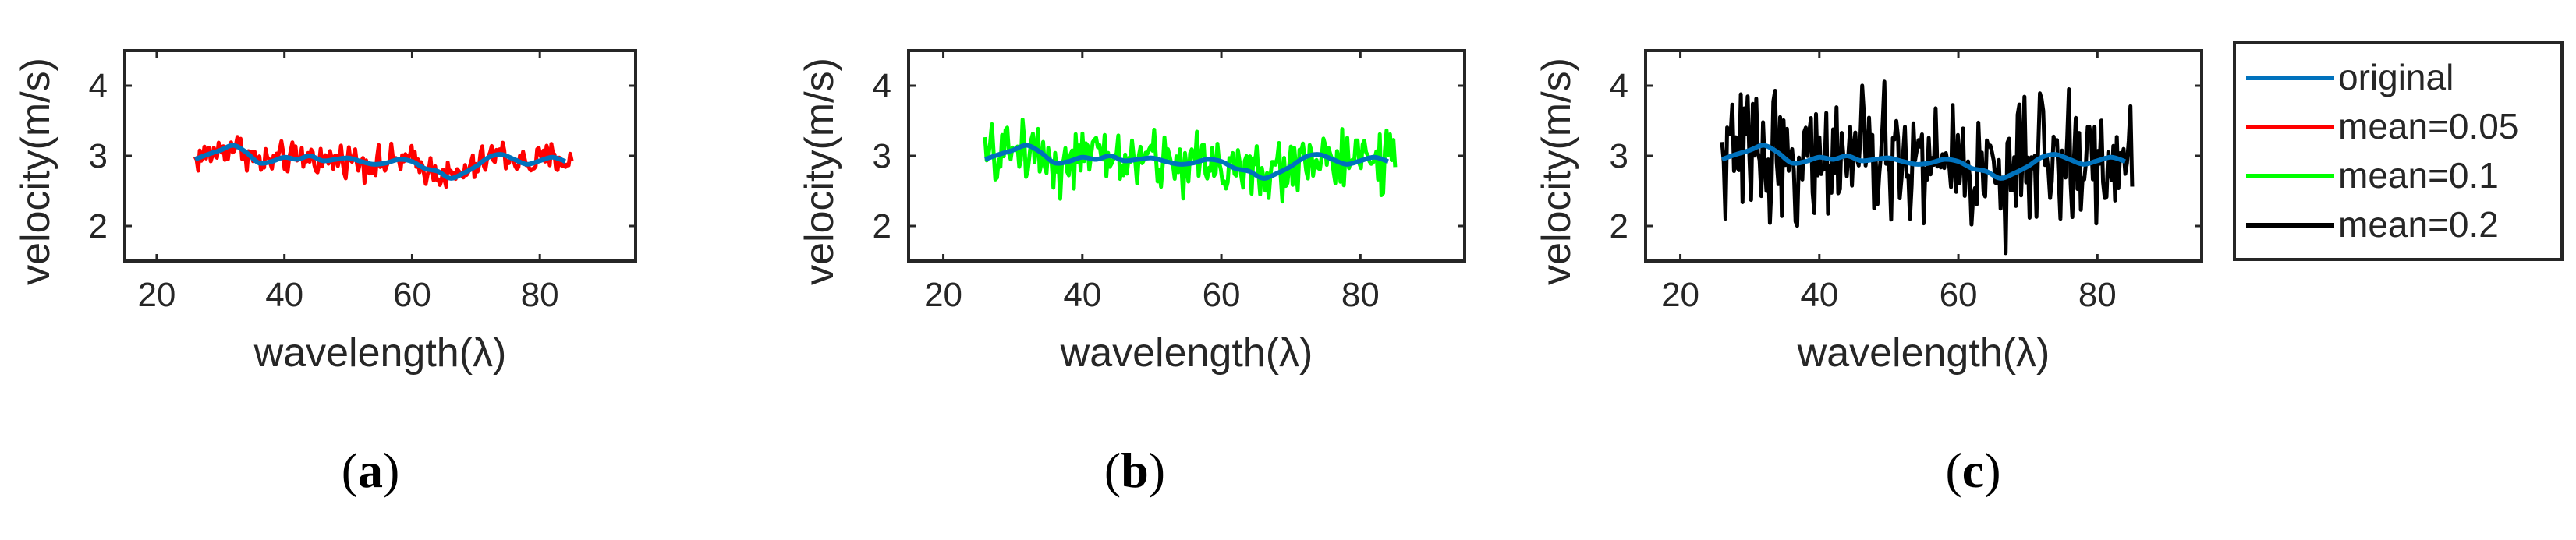 The image size is (2576, 540). I want to click on legend-label: mean=0.05, so click(2428, 126).